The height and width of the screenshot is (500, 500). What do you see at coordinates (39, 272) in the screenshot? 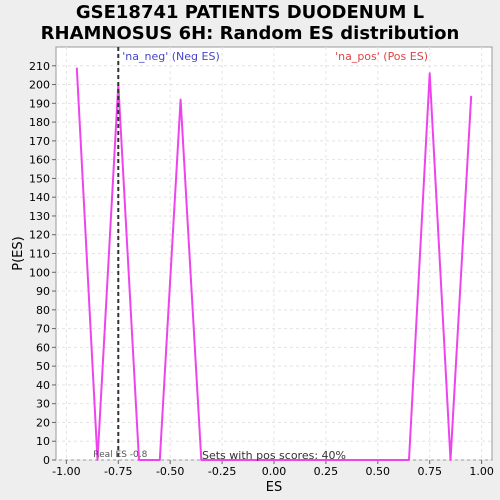
I see `y-tick-label: 100` at bounding box center [39, 272].